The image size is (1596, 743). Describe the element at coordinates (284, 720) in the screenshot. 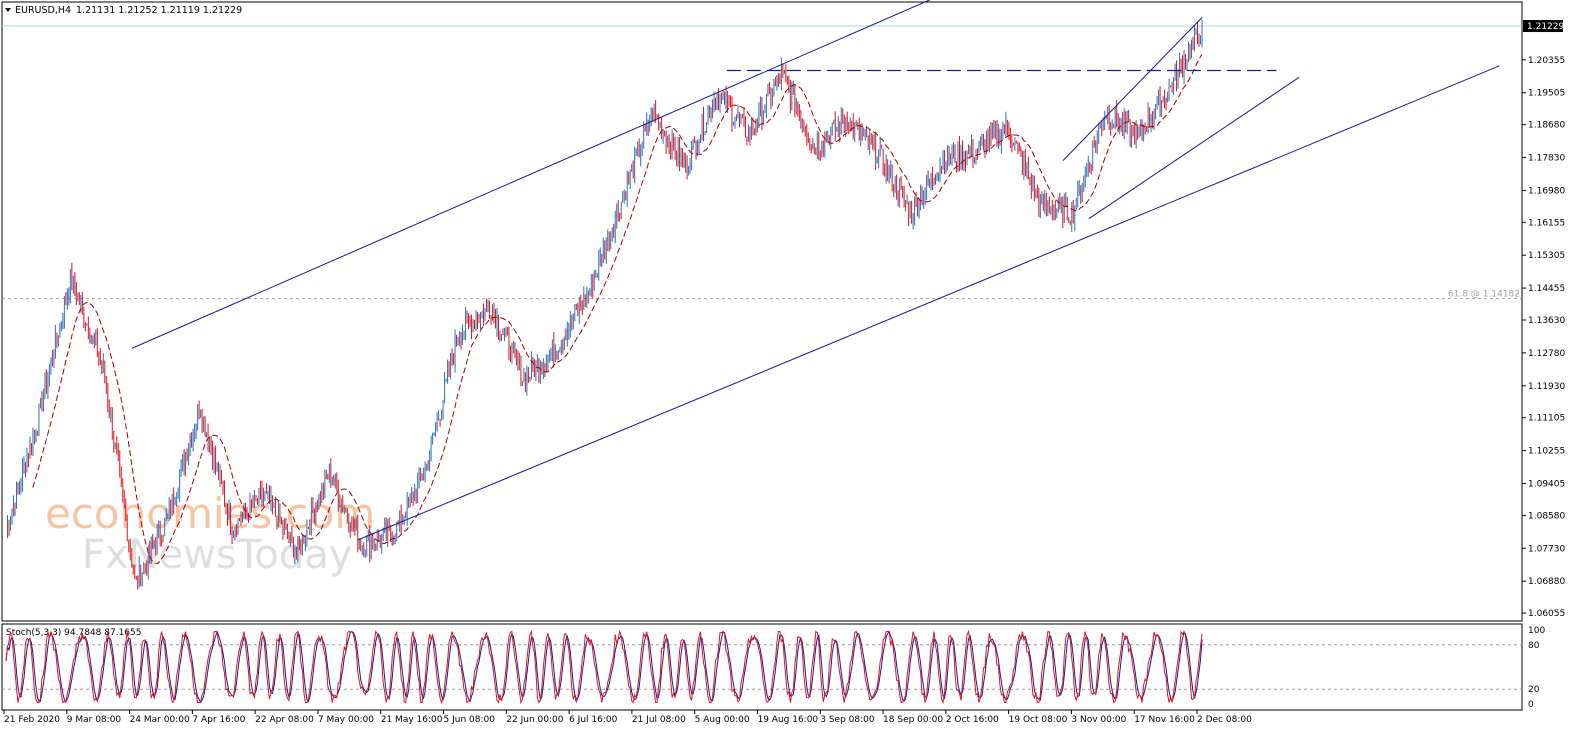

I see `time-tick-label: 22 Apr 08:00` at that location.